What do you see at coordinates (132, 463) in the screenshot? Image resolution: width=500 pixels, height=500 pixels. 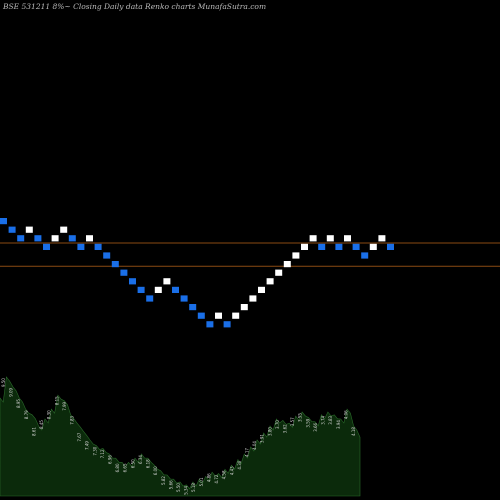 I see `volume-label: 6.50` at bounding box center [132, 463].